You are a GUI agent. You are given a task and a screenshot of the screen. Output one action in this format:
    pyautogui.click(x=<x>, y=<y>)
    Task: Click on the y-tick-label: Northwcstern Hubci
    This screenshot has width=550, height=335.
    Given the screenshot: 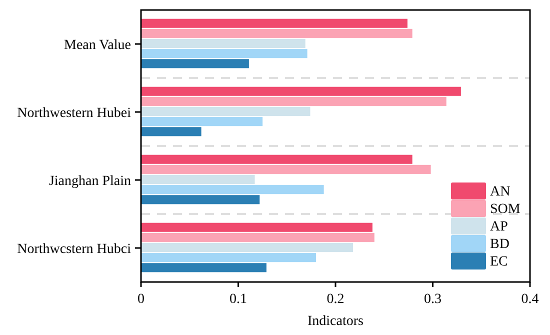 What is the action you would take?
    pyautogui.click(x=74, y=249)
    